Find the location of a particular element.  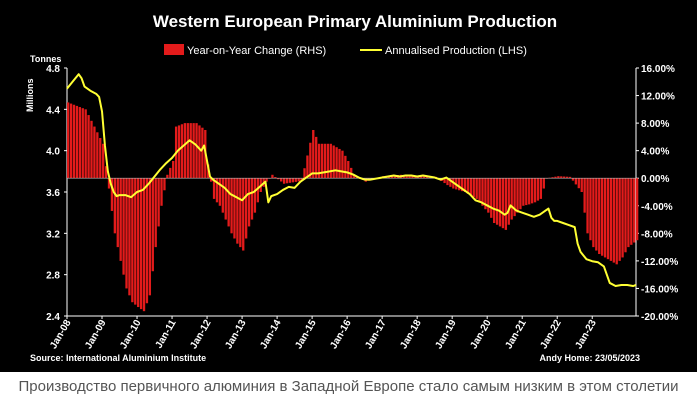

right-tick-label: 8.00% is located at coordinates (655, 124).